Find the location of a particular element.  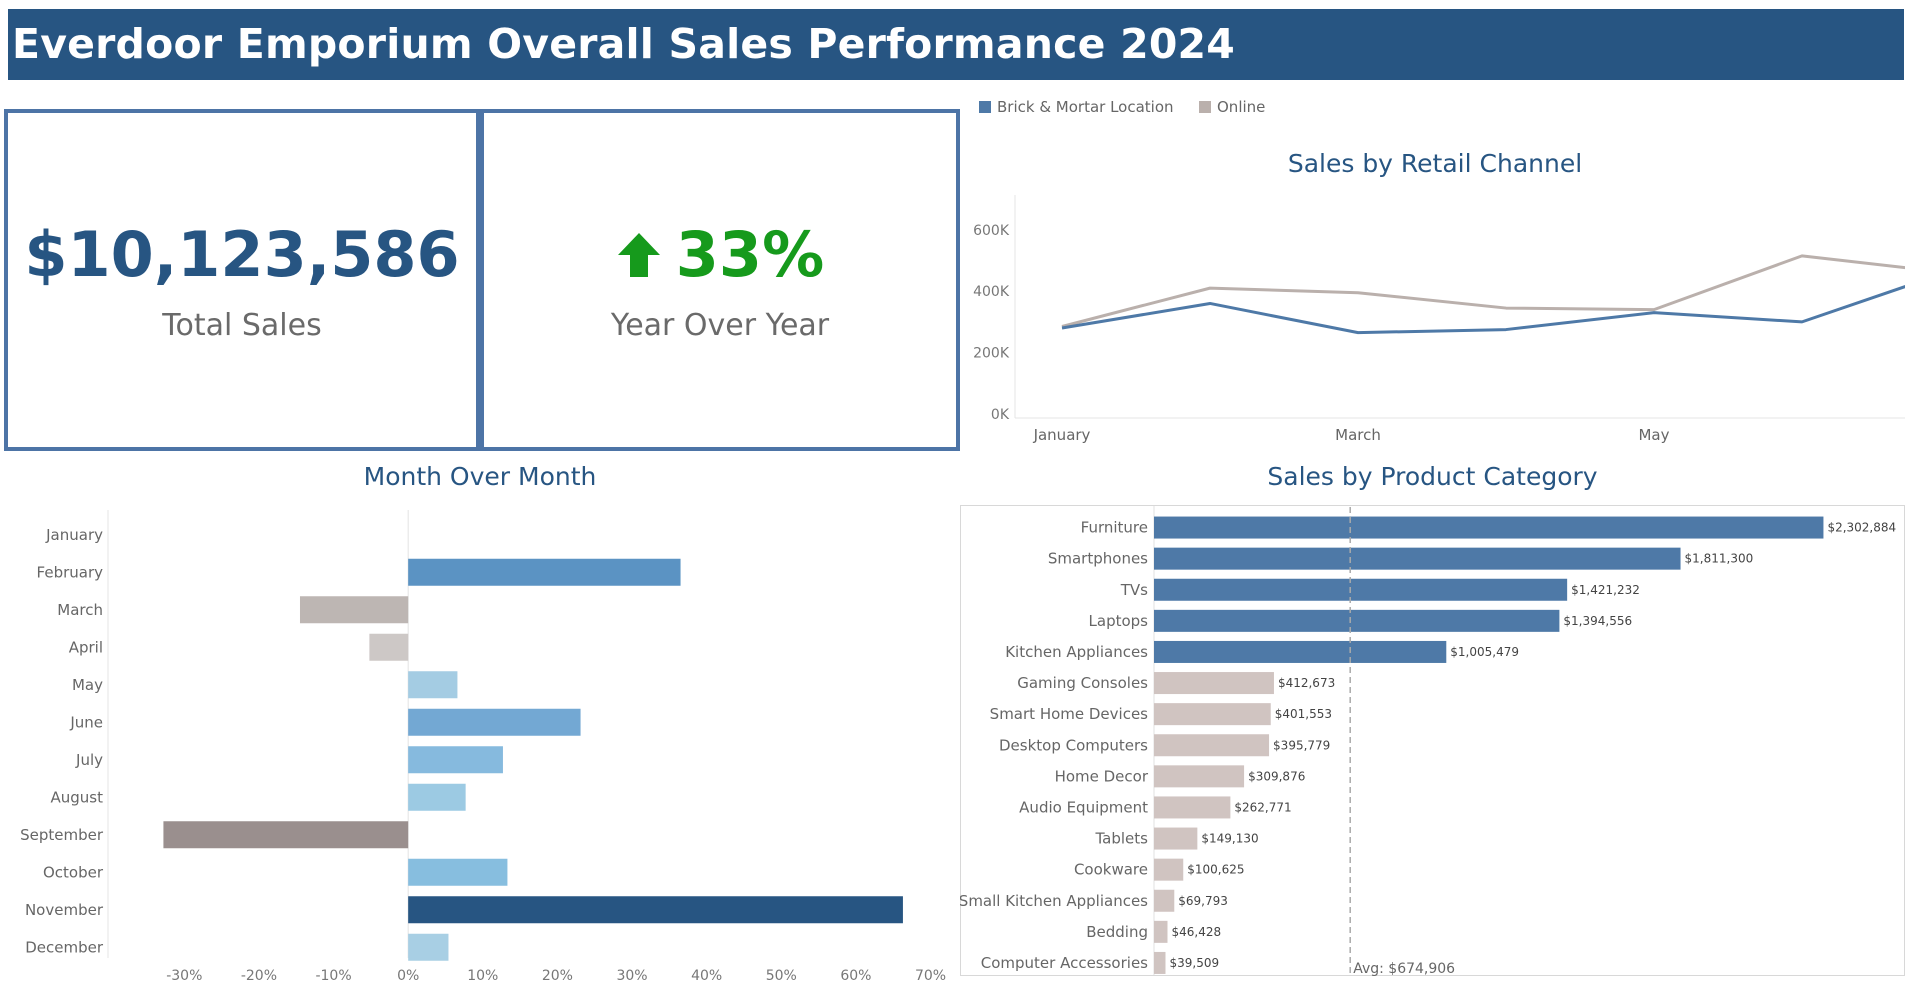

mom-chart-title: Month Over Month is located at coordinates (480, 476).